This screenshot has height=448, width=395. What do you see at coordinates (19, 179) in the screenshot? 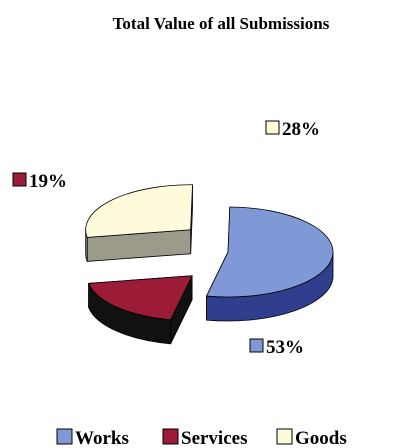
I see `data-label-services-swatch` at bounding box center [19, 179].